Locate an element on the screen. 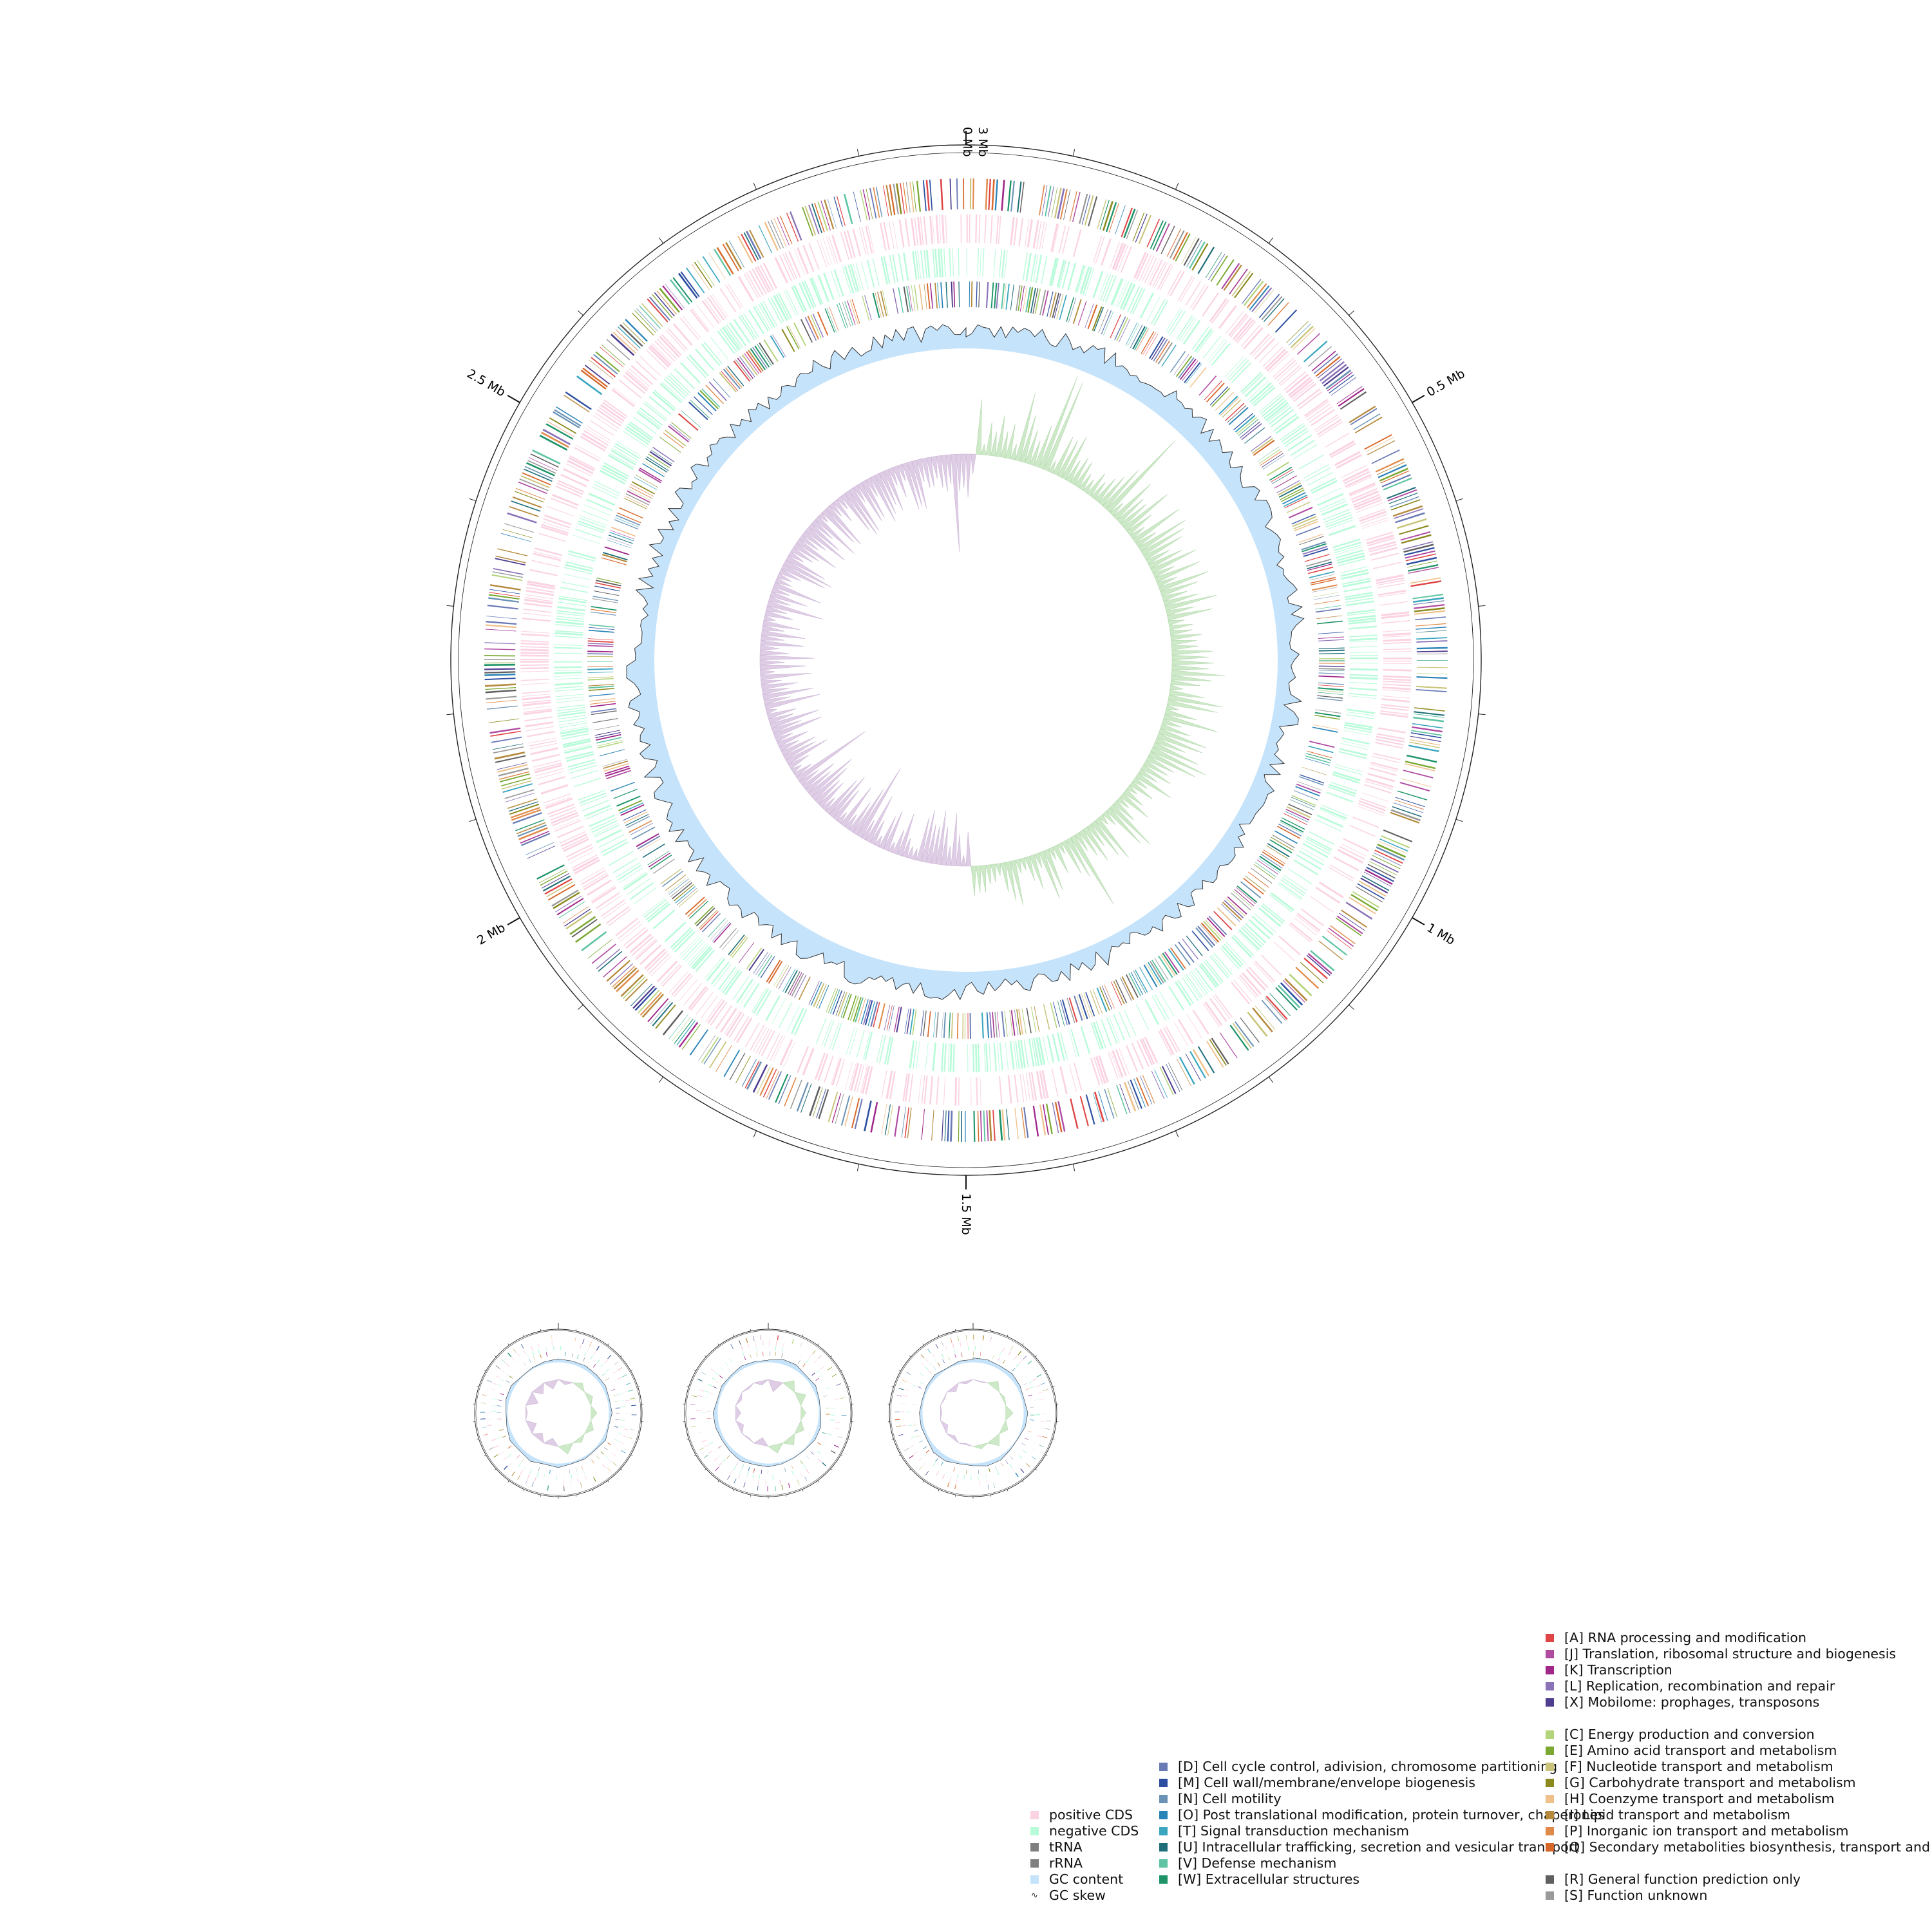  legend-label: [V] Defense mechanism is located at coordinates (1257, 1863).